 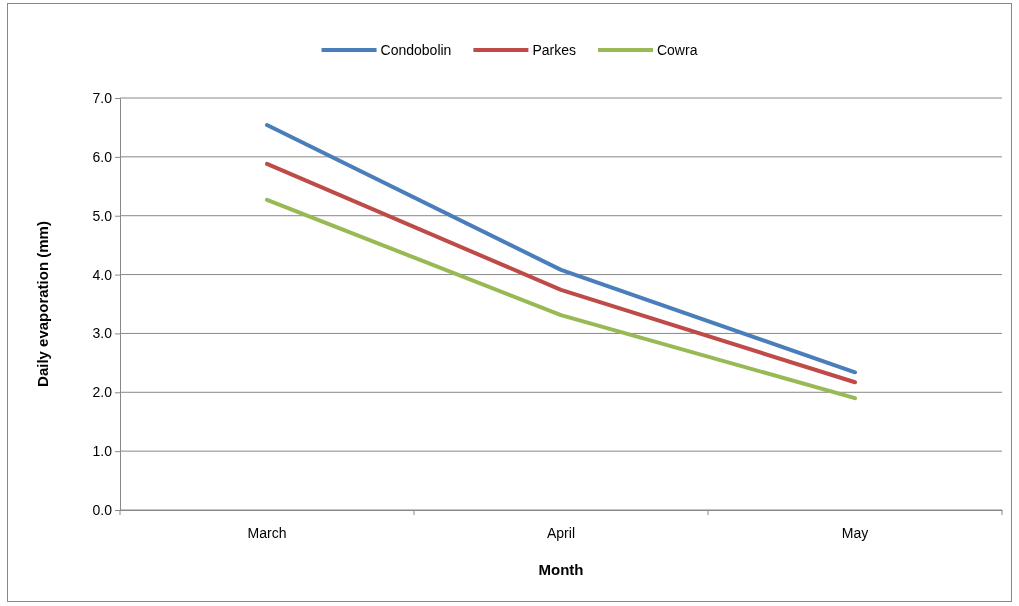 What do you see at coordinates (267, 532) in the screenshot?
I see `x-tick-label: March` at bounding box center [267, 532].